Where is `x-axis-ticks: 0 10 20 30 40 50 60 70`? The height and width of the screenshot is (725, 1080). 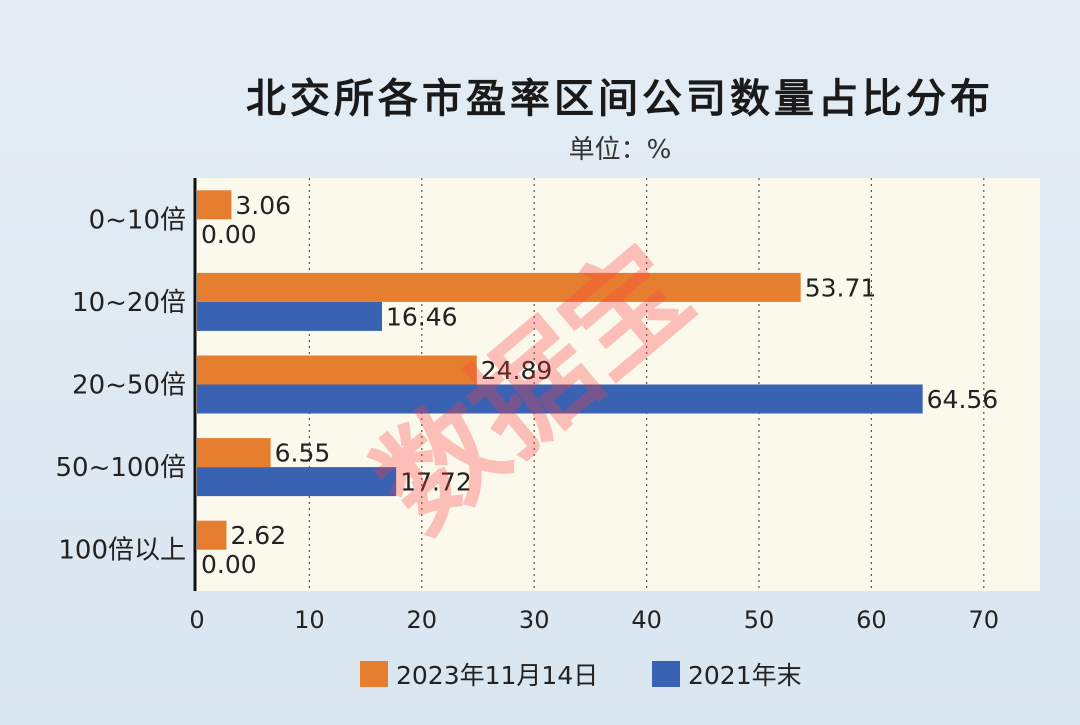 x-axis-ticks: 0 10 20 30 40 50 60 70 is located at coordinates (594, 620).